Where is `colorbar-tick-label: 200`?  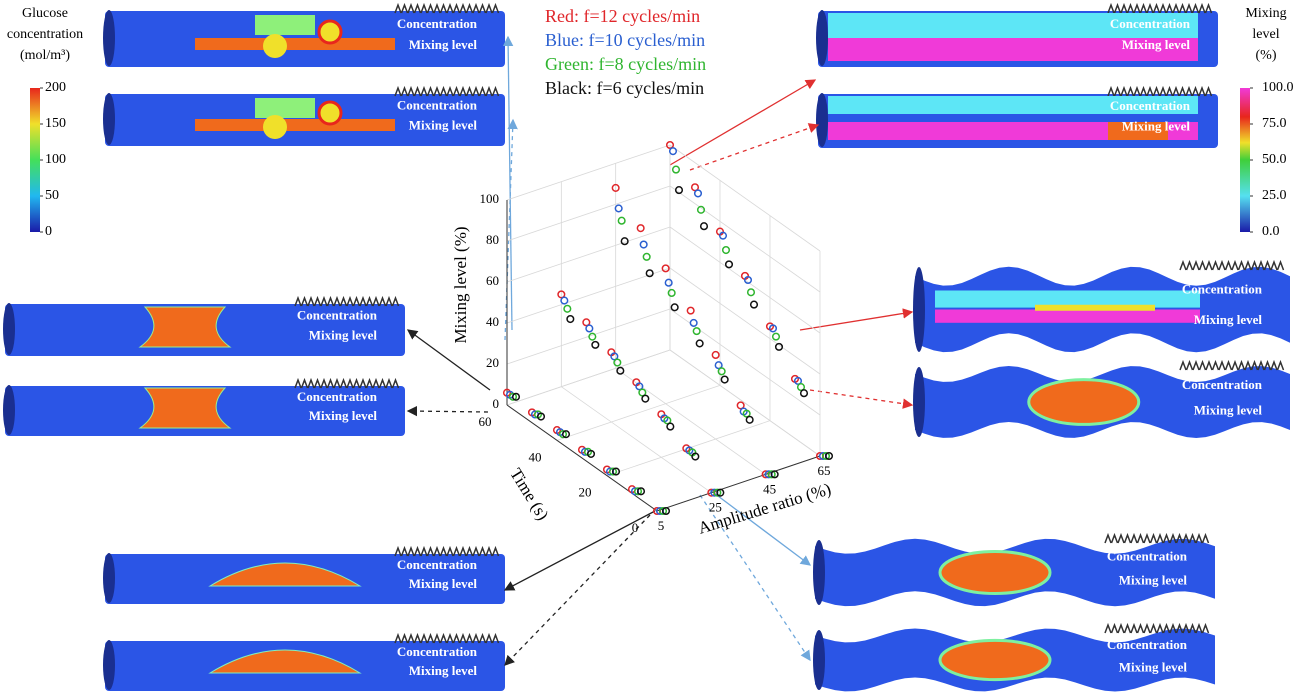 colorbar-tick-label: 200 is located at coordinates (55, 87).